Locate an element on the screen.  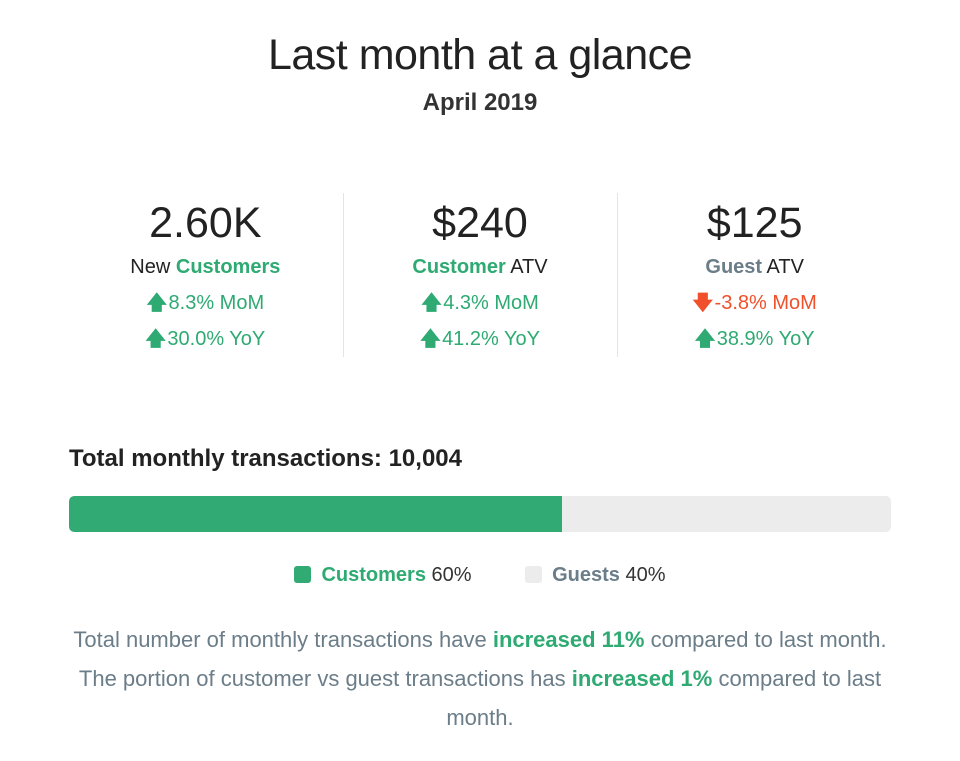
change-yoy: 🡅30.0% YoY is located at coordinates (205, 339).